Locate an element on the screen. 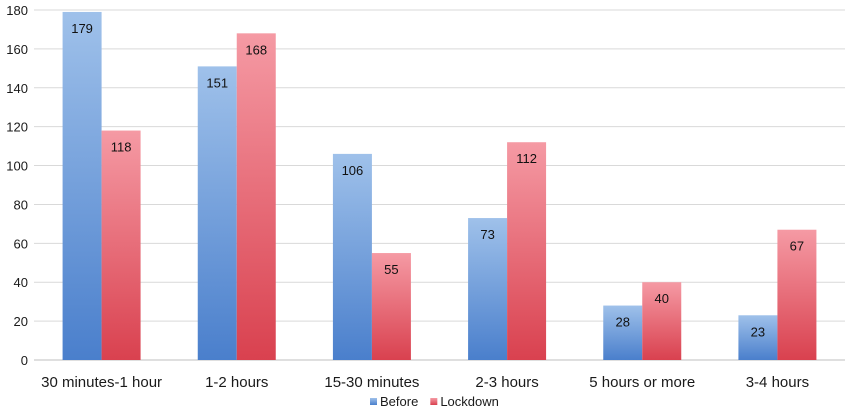 The width and height of the screenshot is (850, 420). y-tick-label: 80 is located at coordinates (21, 204).